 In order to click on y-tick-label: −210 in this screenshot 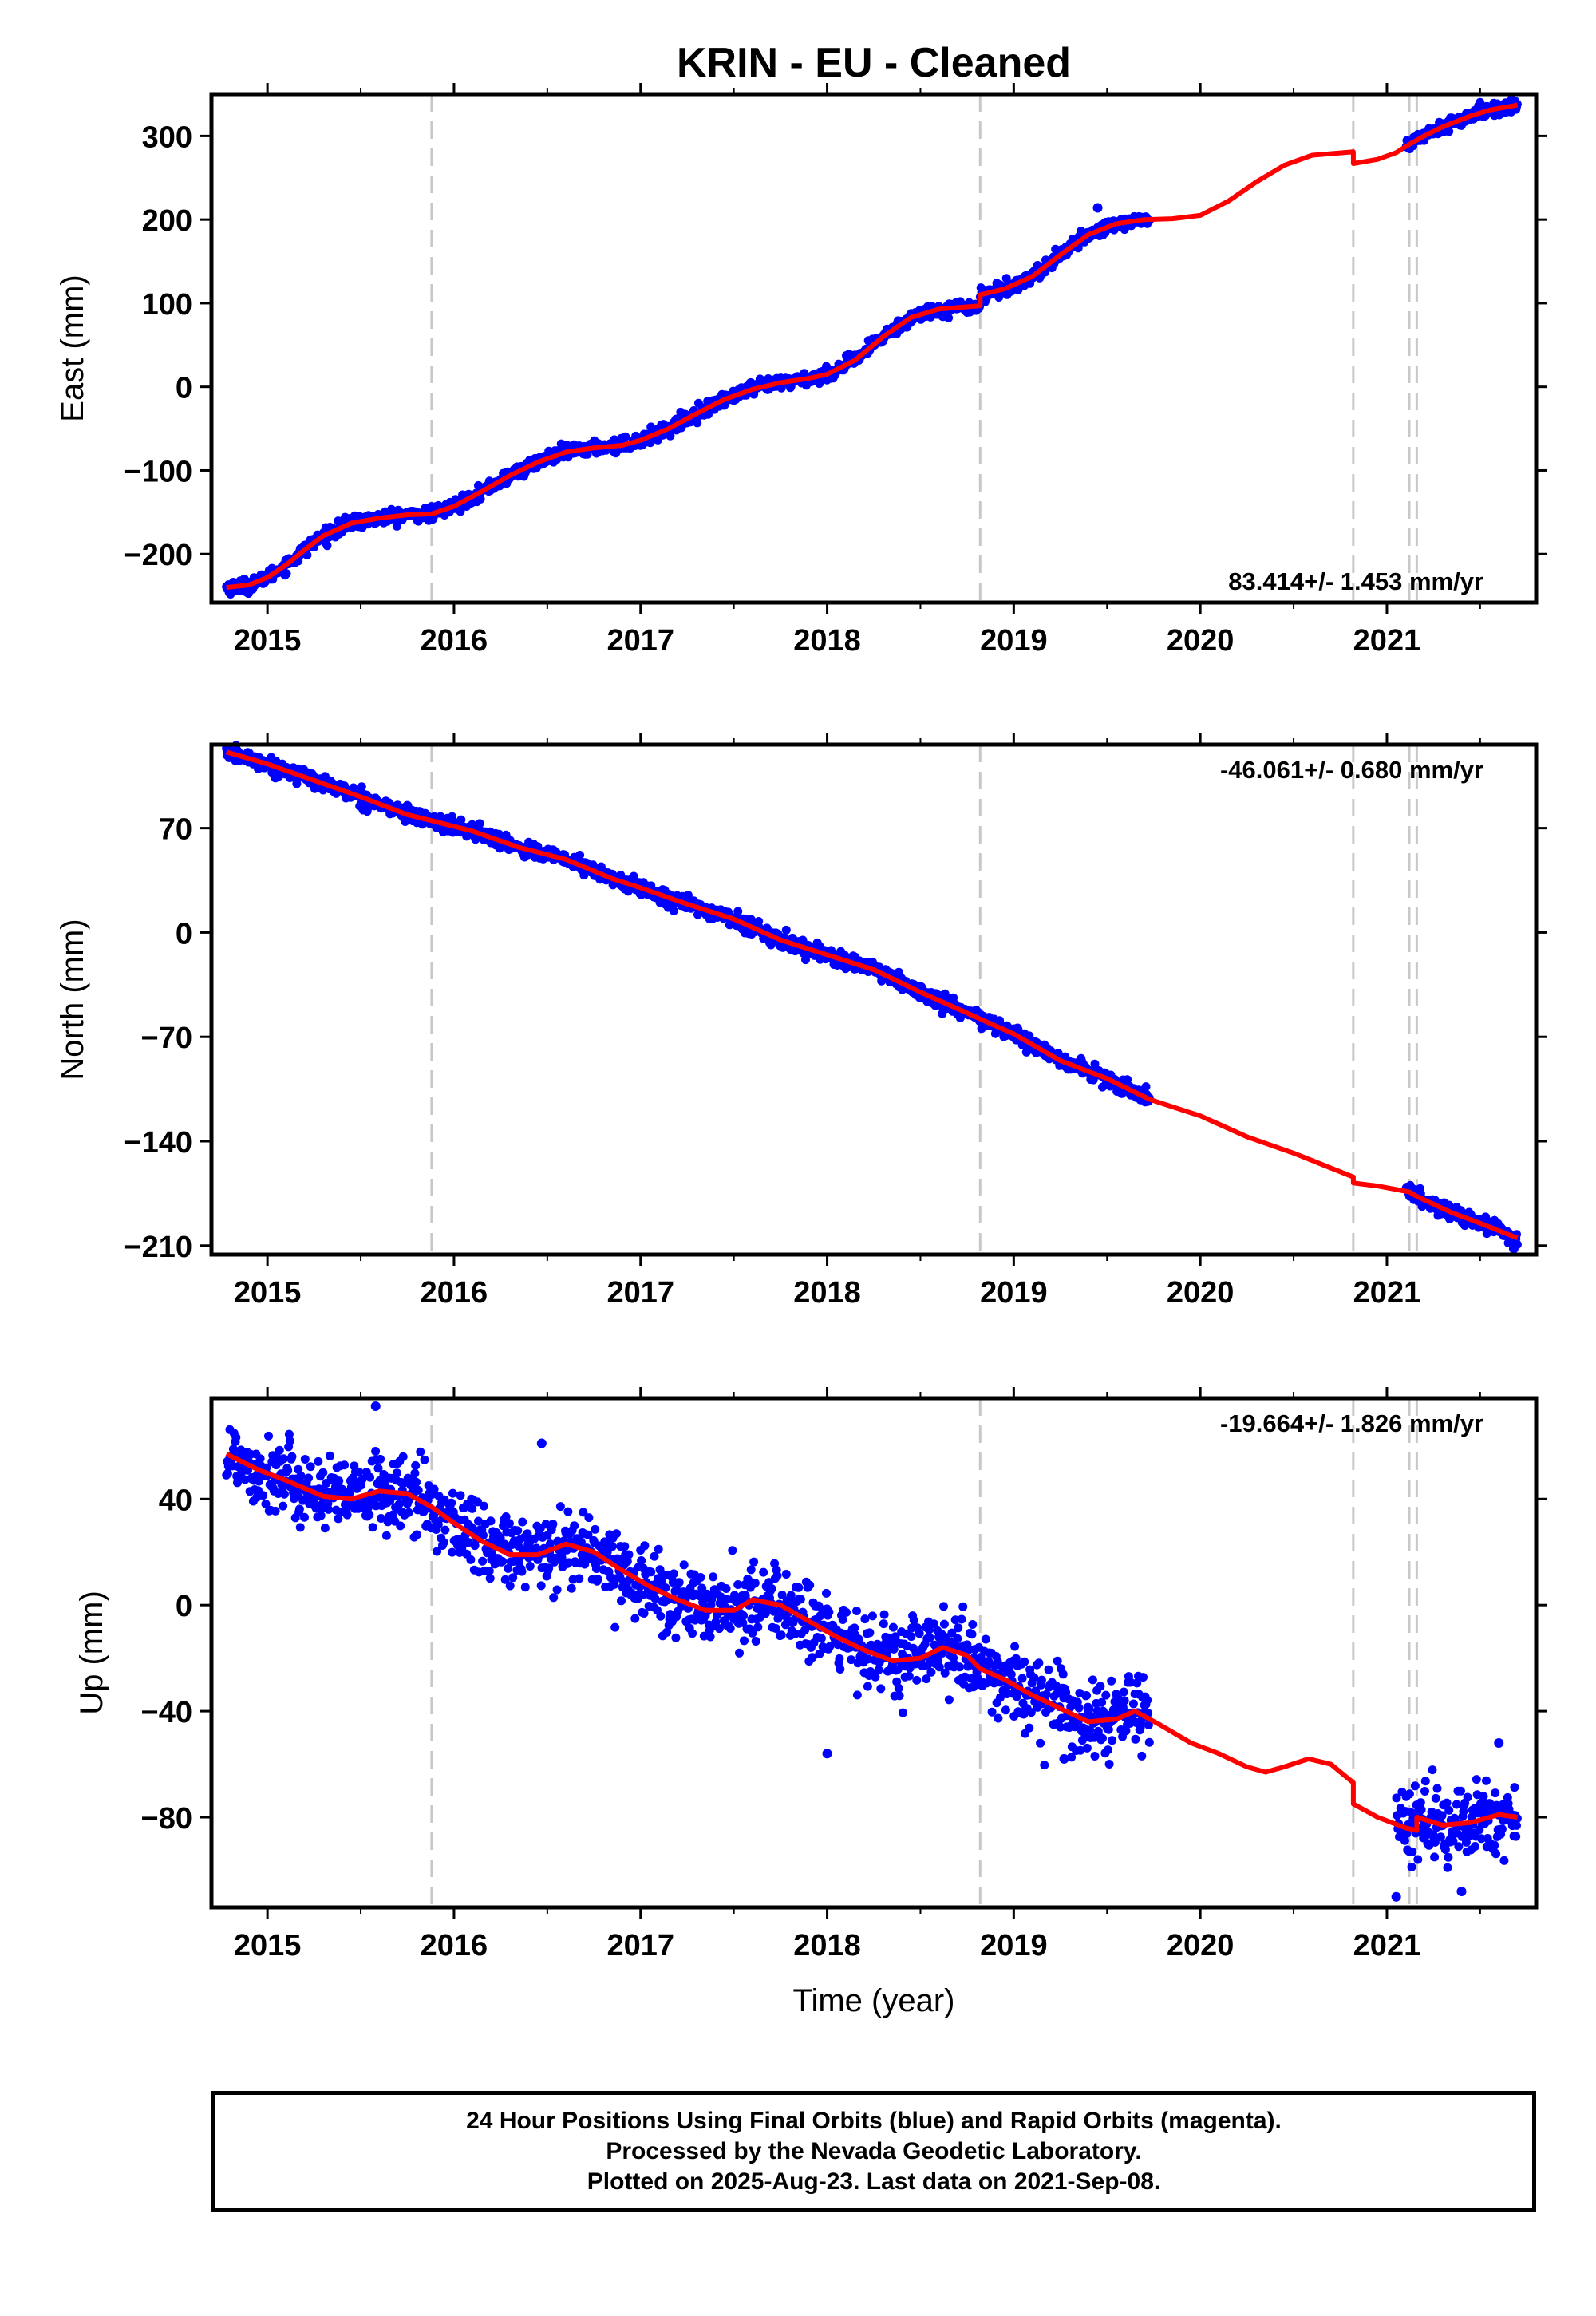, I will do `click(158, 1247)`.